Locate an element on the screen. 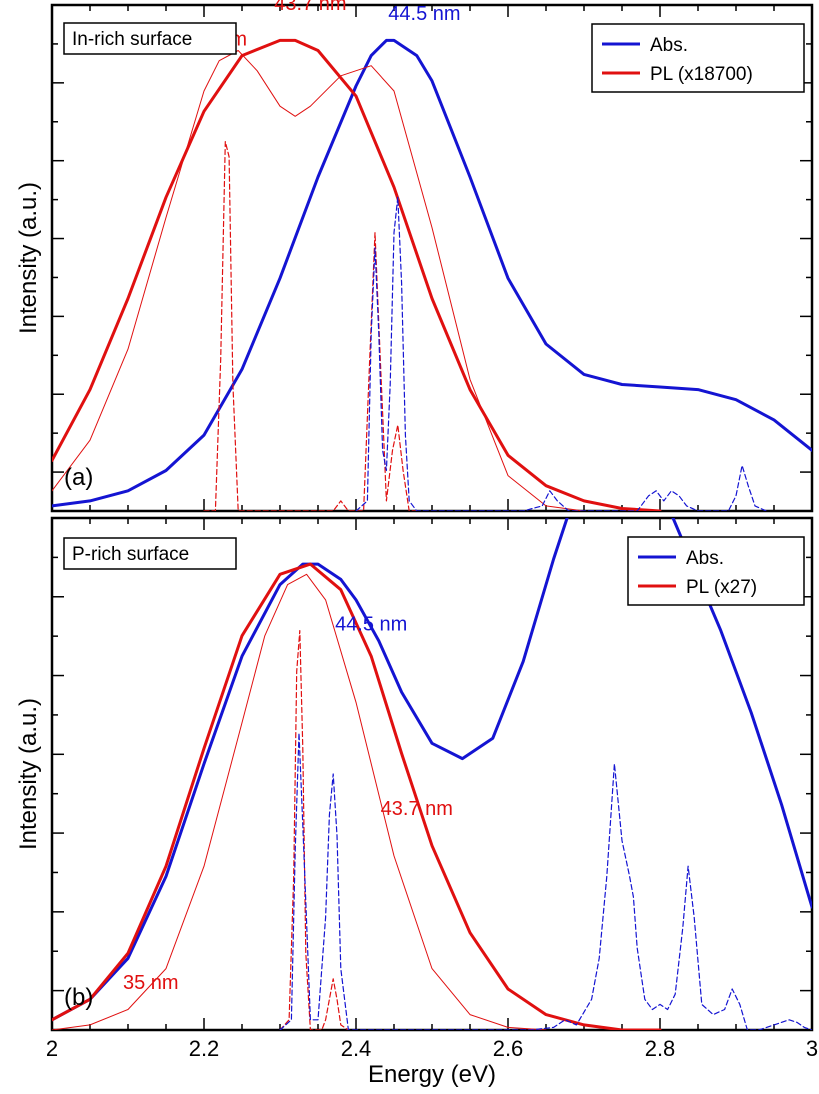 The height and width of the screenshot is (1094, 819). x-tick-label: 3 is located at coordinates (812, 1048).